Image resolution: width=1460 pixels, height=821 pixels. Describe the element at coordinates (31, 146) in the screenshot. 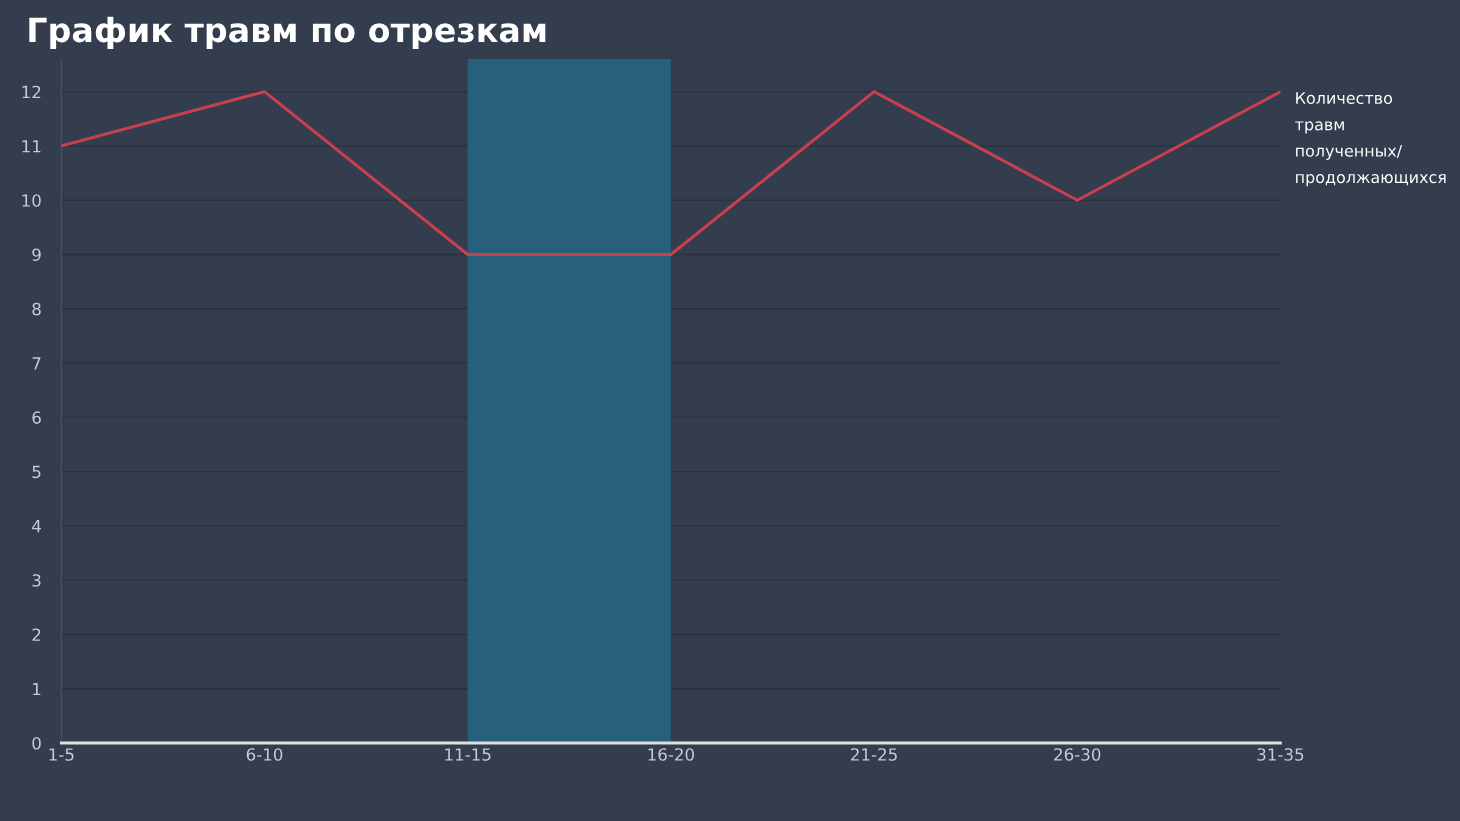

I see `y-tick-label: 11` at that location.